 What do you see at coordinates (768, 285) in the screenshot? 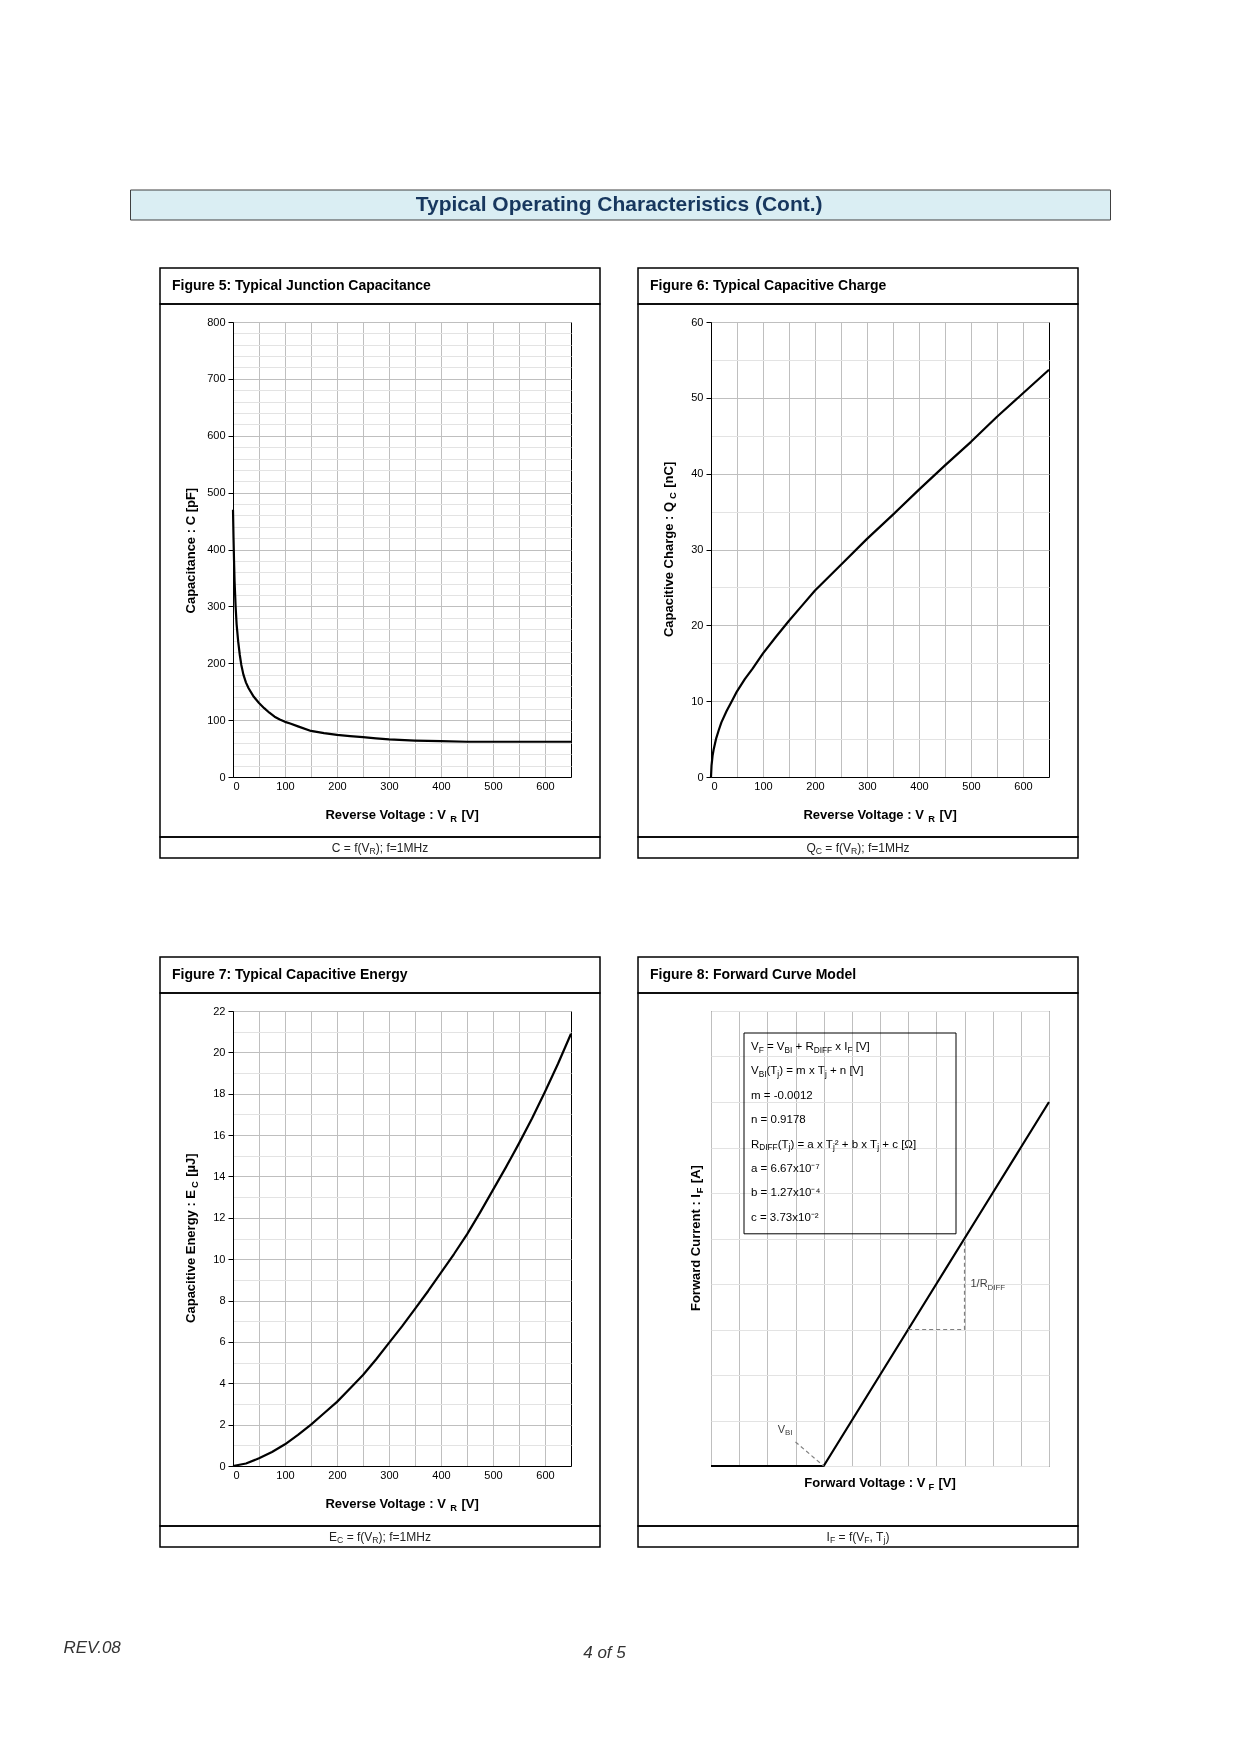
I see `chart-title: Figure 6: Typical Capacitive Charge` at bounding box center [768, 285].